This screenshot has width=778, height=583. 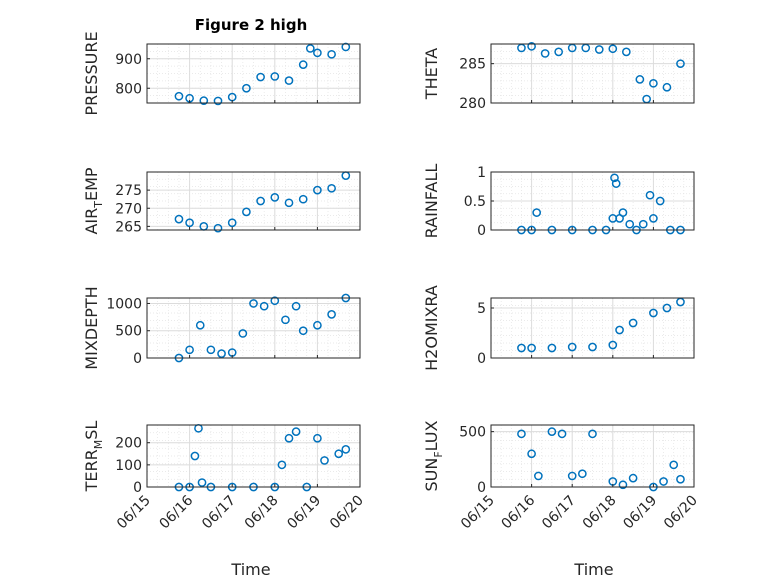 What do you see at coordinates (251, 25) in the screenshot?
I see `figure-title: Figure 2 high` at bounding box center [251, 25].